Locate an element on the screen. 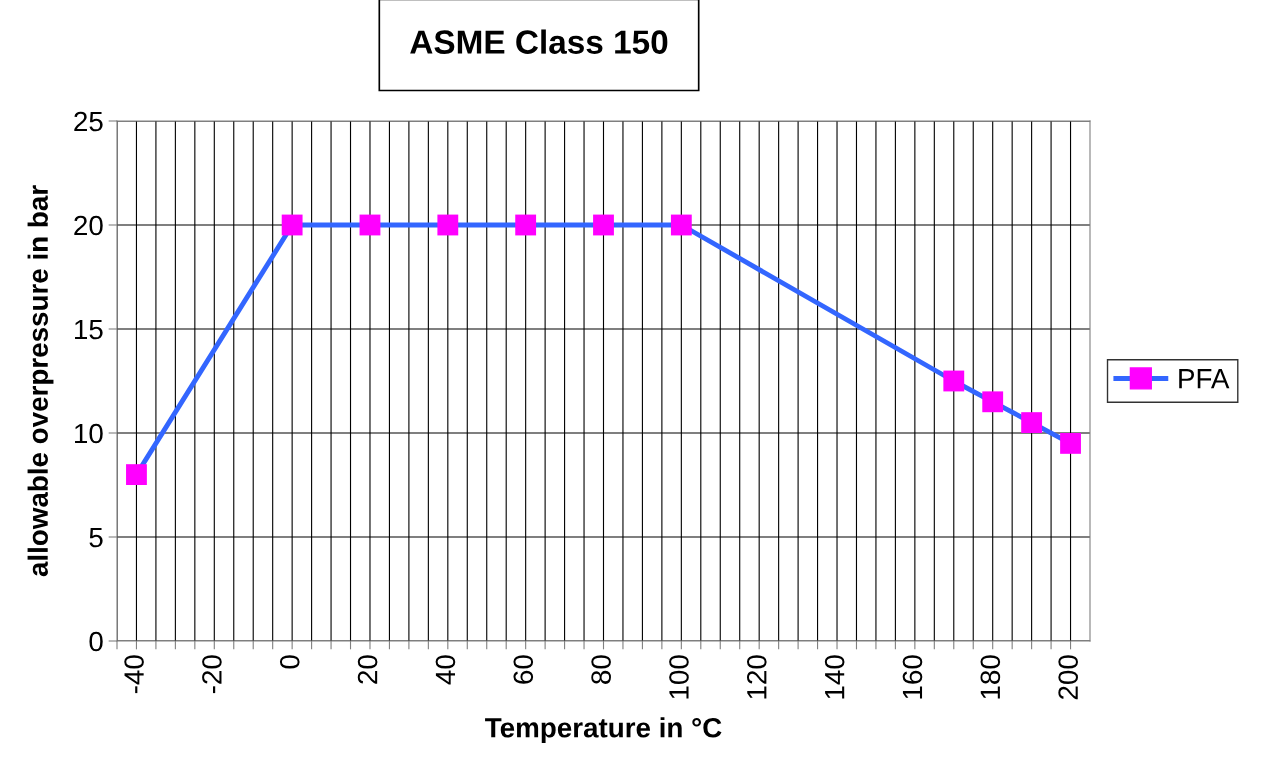  x-axis-title: Temperature in °C is located at coordinates (603, 730).